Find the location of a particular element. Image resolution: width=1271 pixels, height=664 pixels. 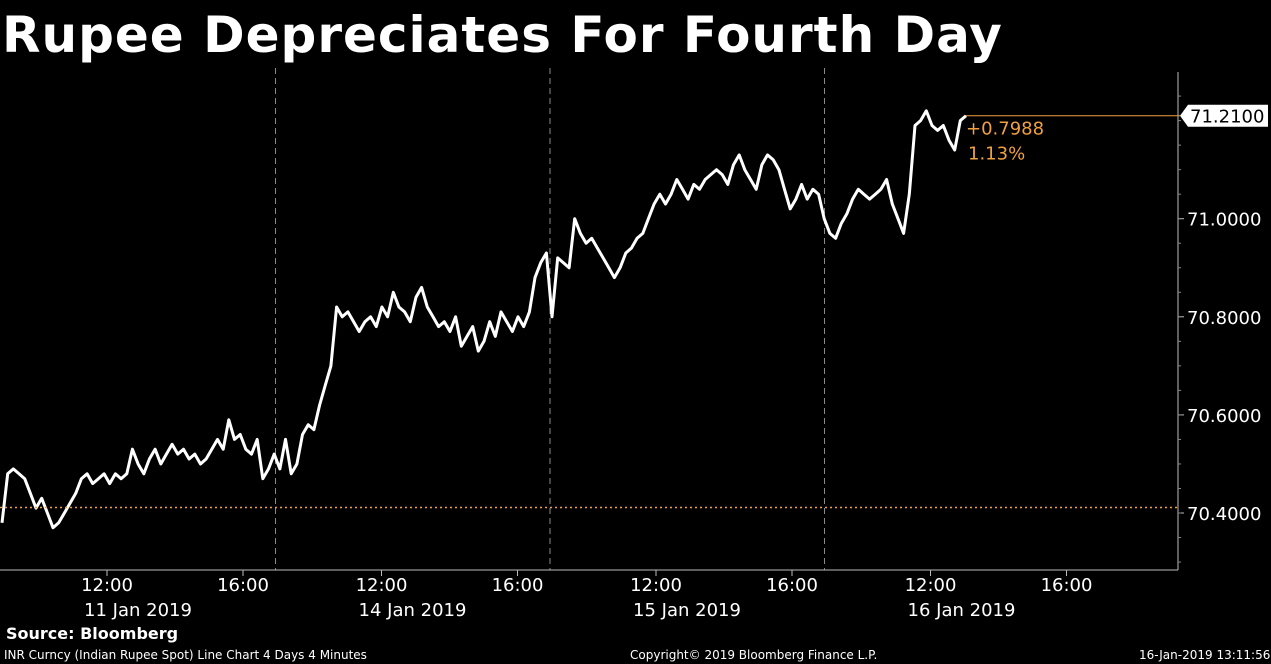

y-tick-label: 70.6000 is located at coordinates (1224, 416).